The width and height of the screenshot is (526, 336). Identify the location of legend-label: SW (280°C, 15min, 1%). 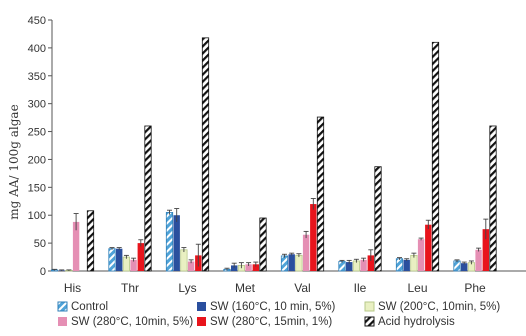
(271, 322).